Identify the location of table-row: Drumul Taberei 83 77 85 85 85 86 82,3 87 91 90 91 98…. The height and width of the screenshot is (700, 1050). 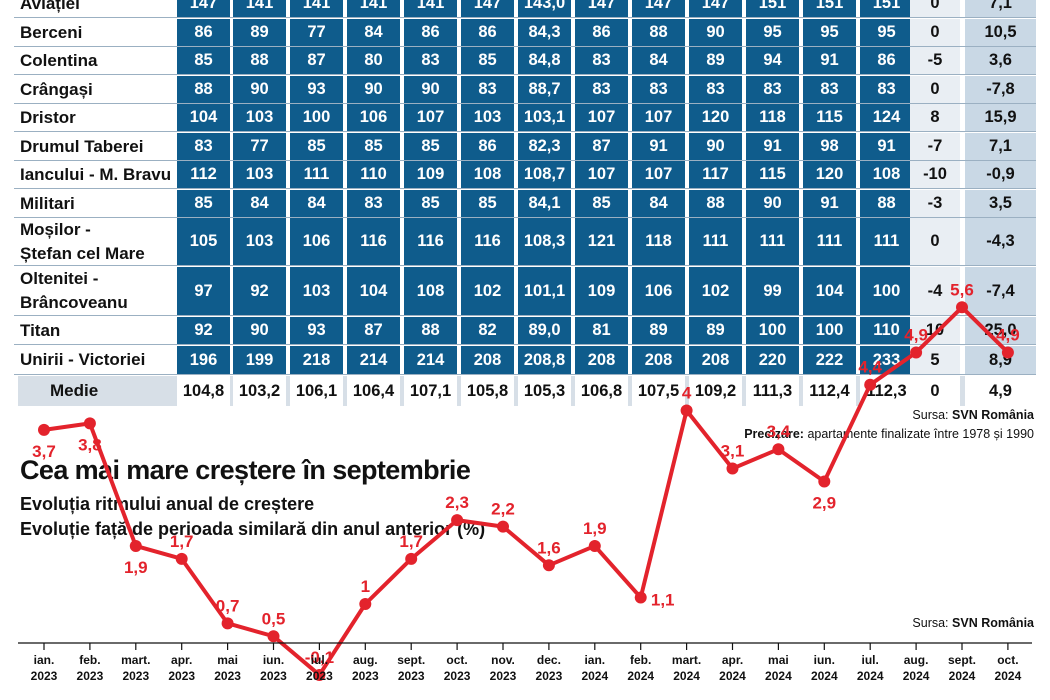
(525, 147).